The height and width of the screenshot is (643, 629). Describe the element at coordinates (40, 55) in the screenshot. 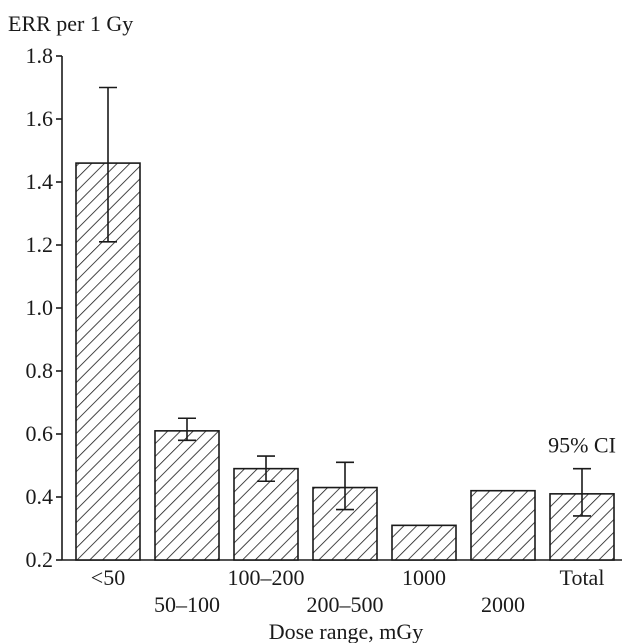

I see `y-tick-label: 1.8` at that location.